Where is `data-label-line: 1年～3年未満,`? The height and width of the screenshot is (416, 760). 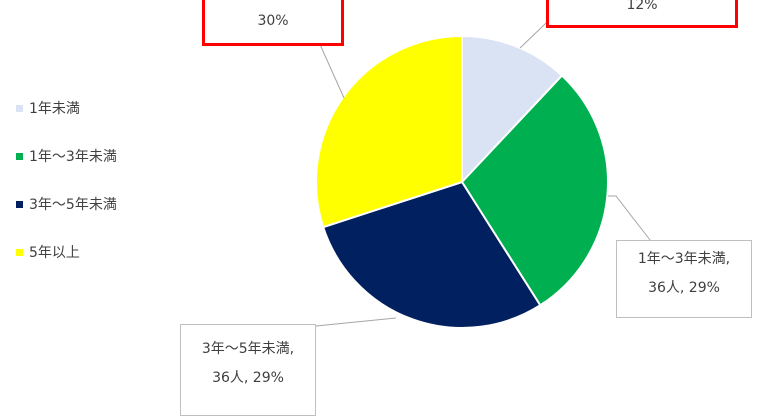
data-label-line: 1年～3年未満, is located at coordinates (684, 259).